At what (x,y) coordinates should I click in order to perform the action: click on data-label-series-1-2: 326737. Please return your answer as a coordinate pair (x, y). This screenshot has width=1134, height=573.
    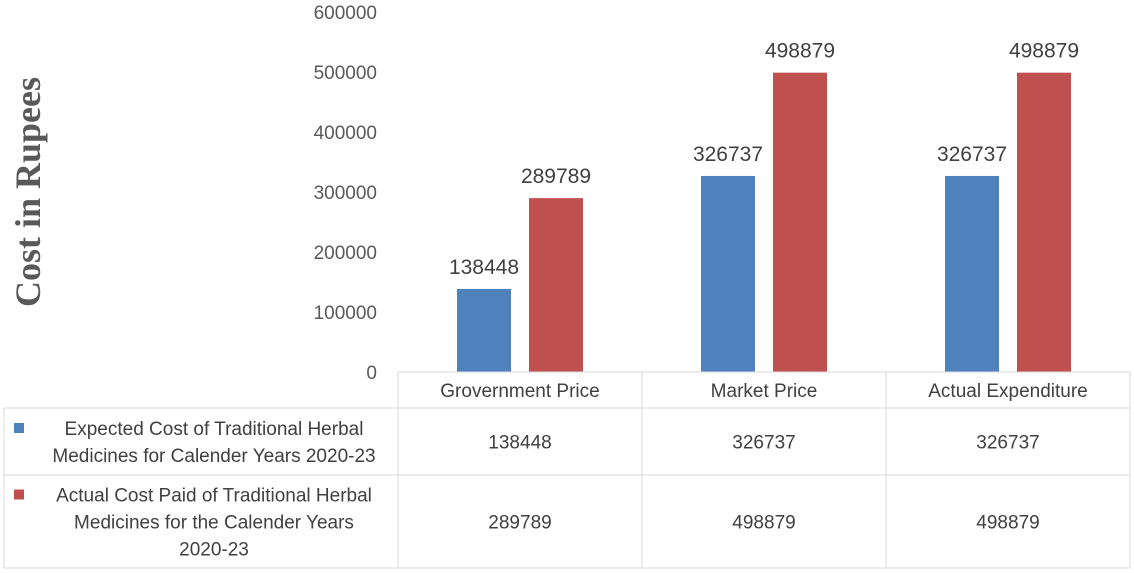
    Looking at the image, I should click on (728, 154).